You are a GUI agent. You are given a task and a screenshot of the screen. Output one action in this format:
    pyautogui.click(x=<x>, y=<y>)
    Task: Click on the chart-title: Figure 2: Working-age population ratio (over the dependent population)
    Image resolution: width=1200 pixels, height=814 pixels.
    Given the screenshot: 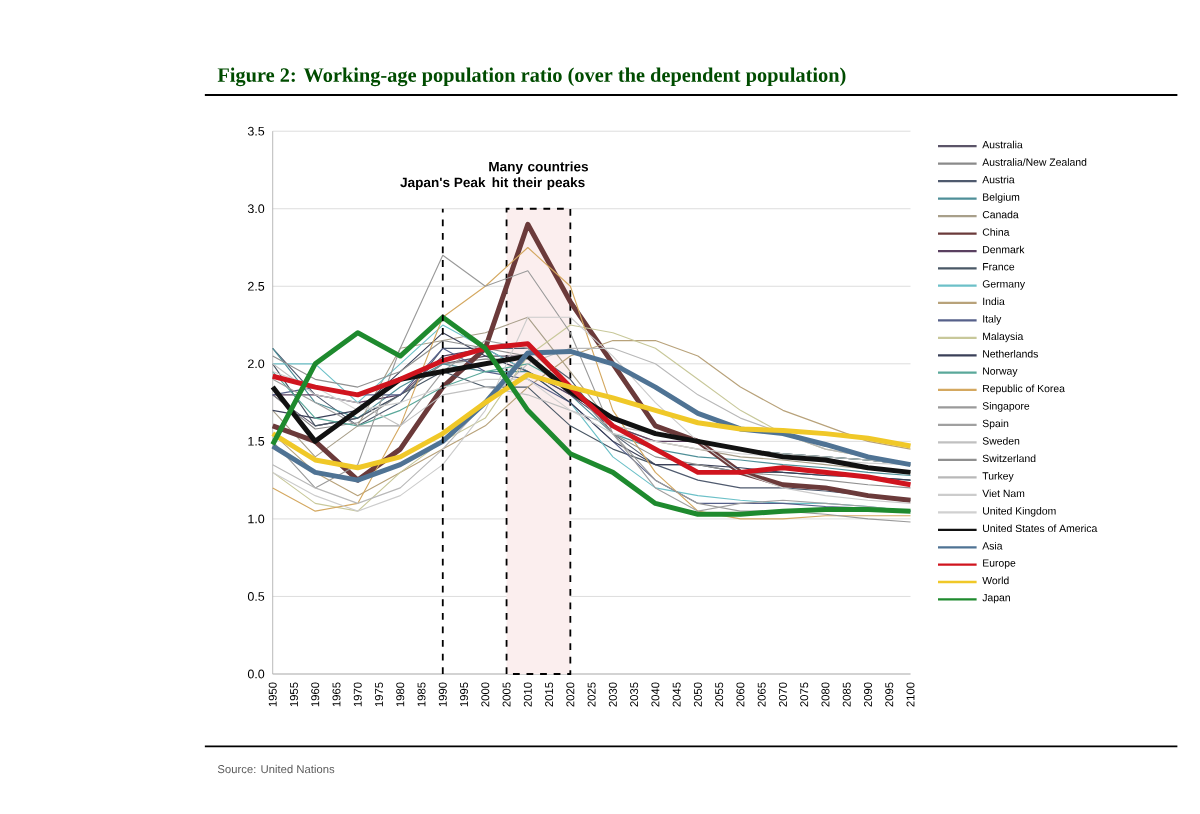 What is the action you would take?
    pyautogui.click(x=531, y=77)
    